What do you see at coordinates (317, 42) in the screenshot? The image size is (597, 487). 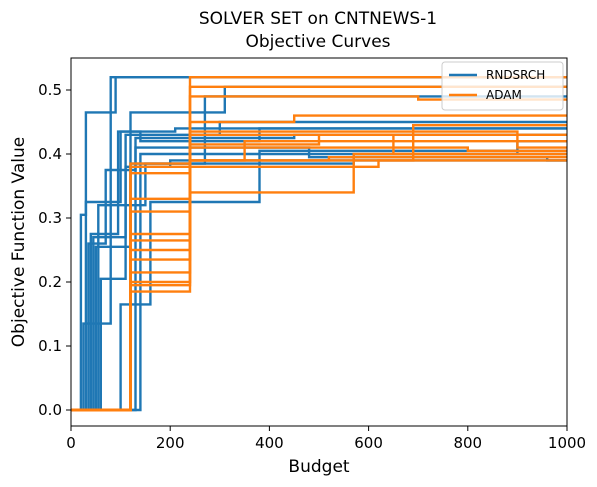 I see `chart-subtitle: Objective Curves` at bounding box center [317, 42].